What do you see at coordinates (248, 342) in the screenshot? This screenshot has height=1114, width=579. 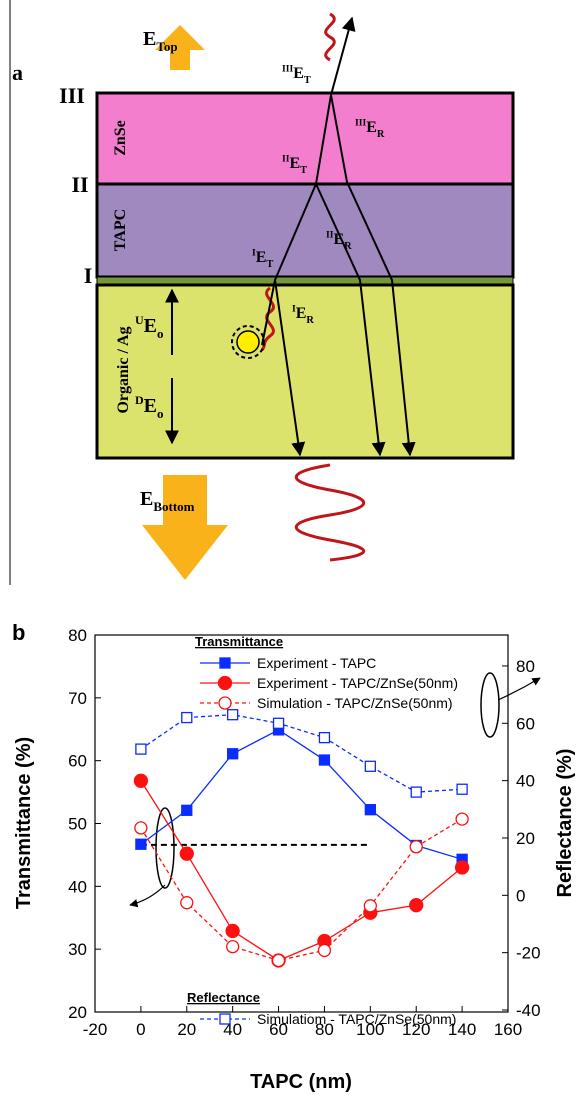 I see `source` at bounding box center [248, 342].